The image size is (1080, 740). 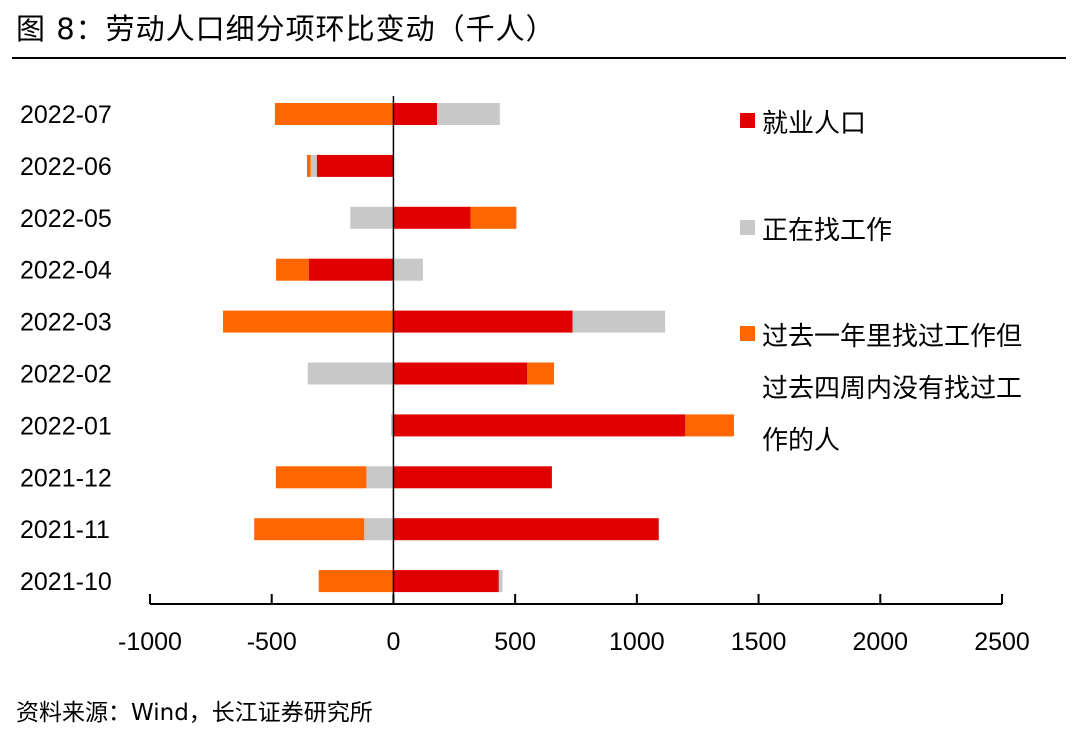 I want to click on legend-label: 作的人, so click(x=801, y=440).